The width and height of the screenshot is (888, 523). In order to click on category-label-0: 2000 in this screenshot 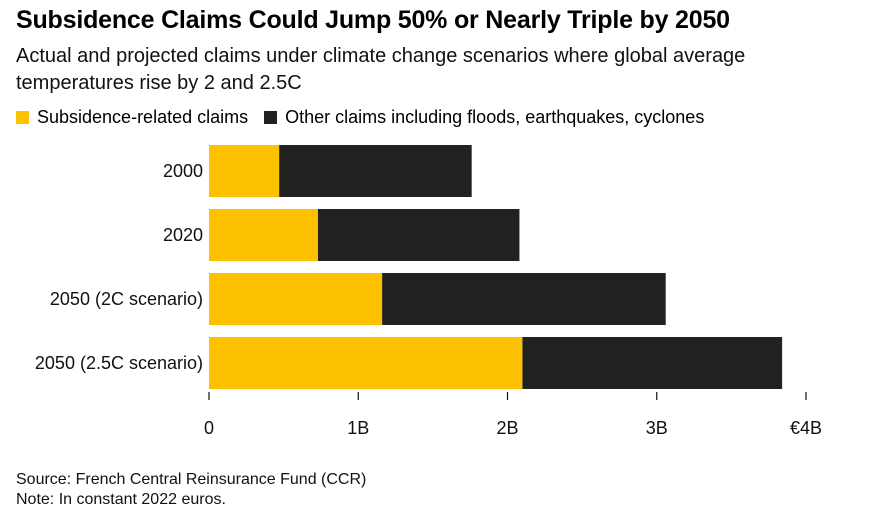, I will do `click(183, 171)`.